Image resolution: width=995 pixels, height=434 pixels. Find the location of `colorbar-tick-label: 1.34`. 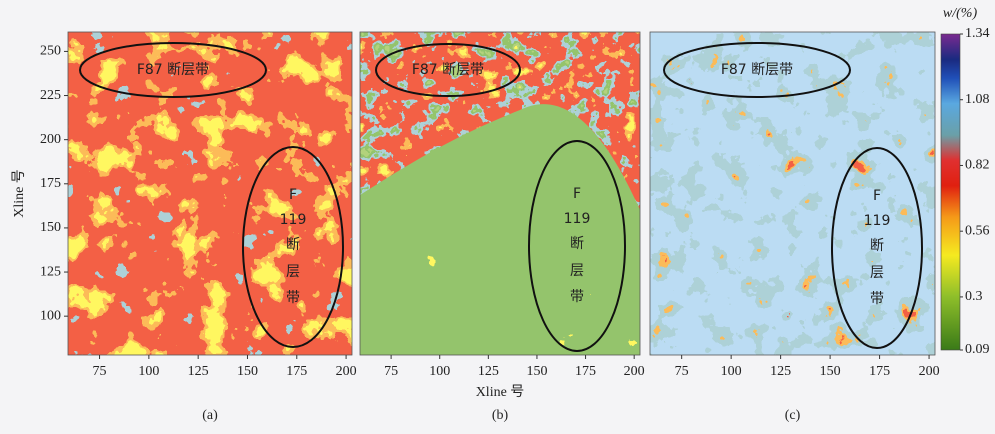

colorbar-tick-label: 1.34 is located at coordinates (977, 33).